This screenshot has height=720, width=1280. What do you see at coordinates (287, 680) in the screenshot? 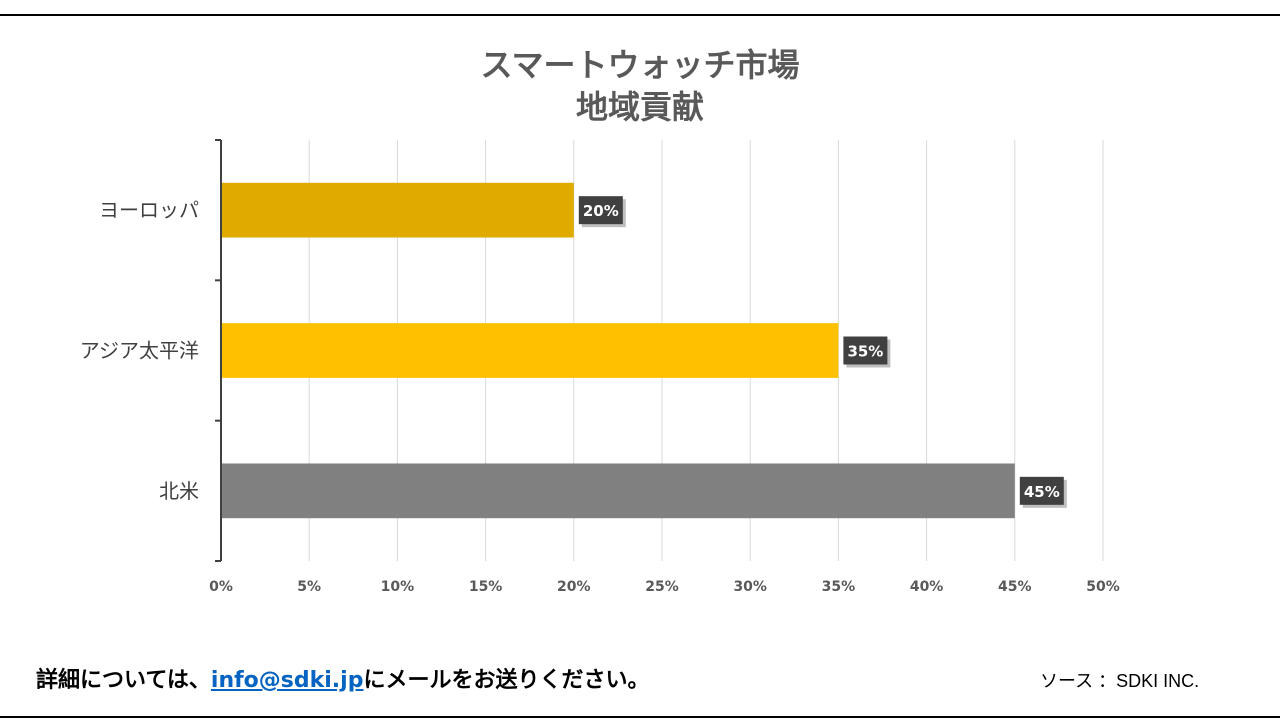
I see `contact-email-link: info@sdki.jp` at bounding box center [287, 680].